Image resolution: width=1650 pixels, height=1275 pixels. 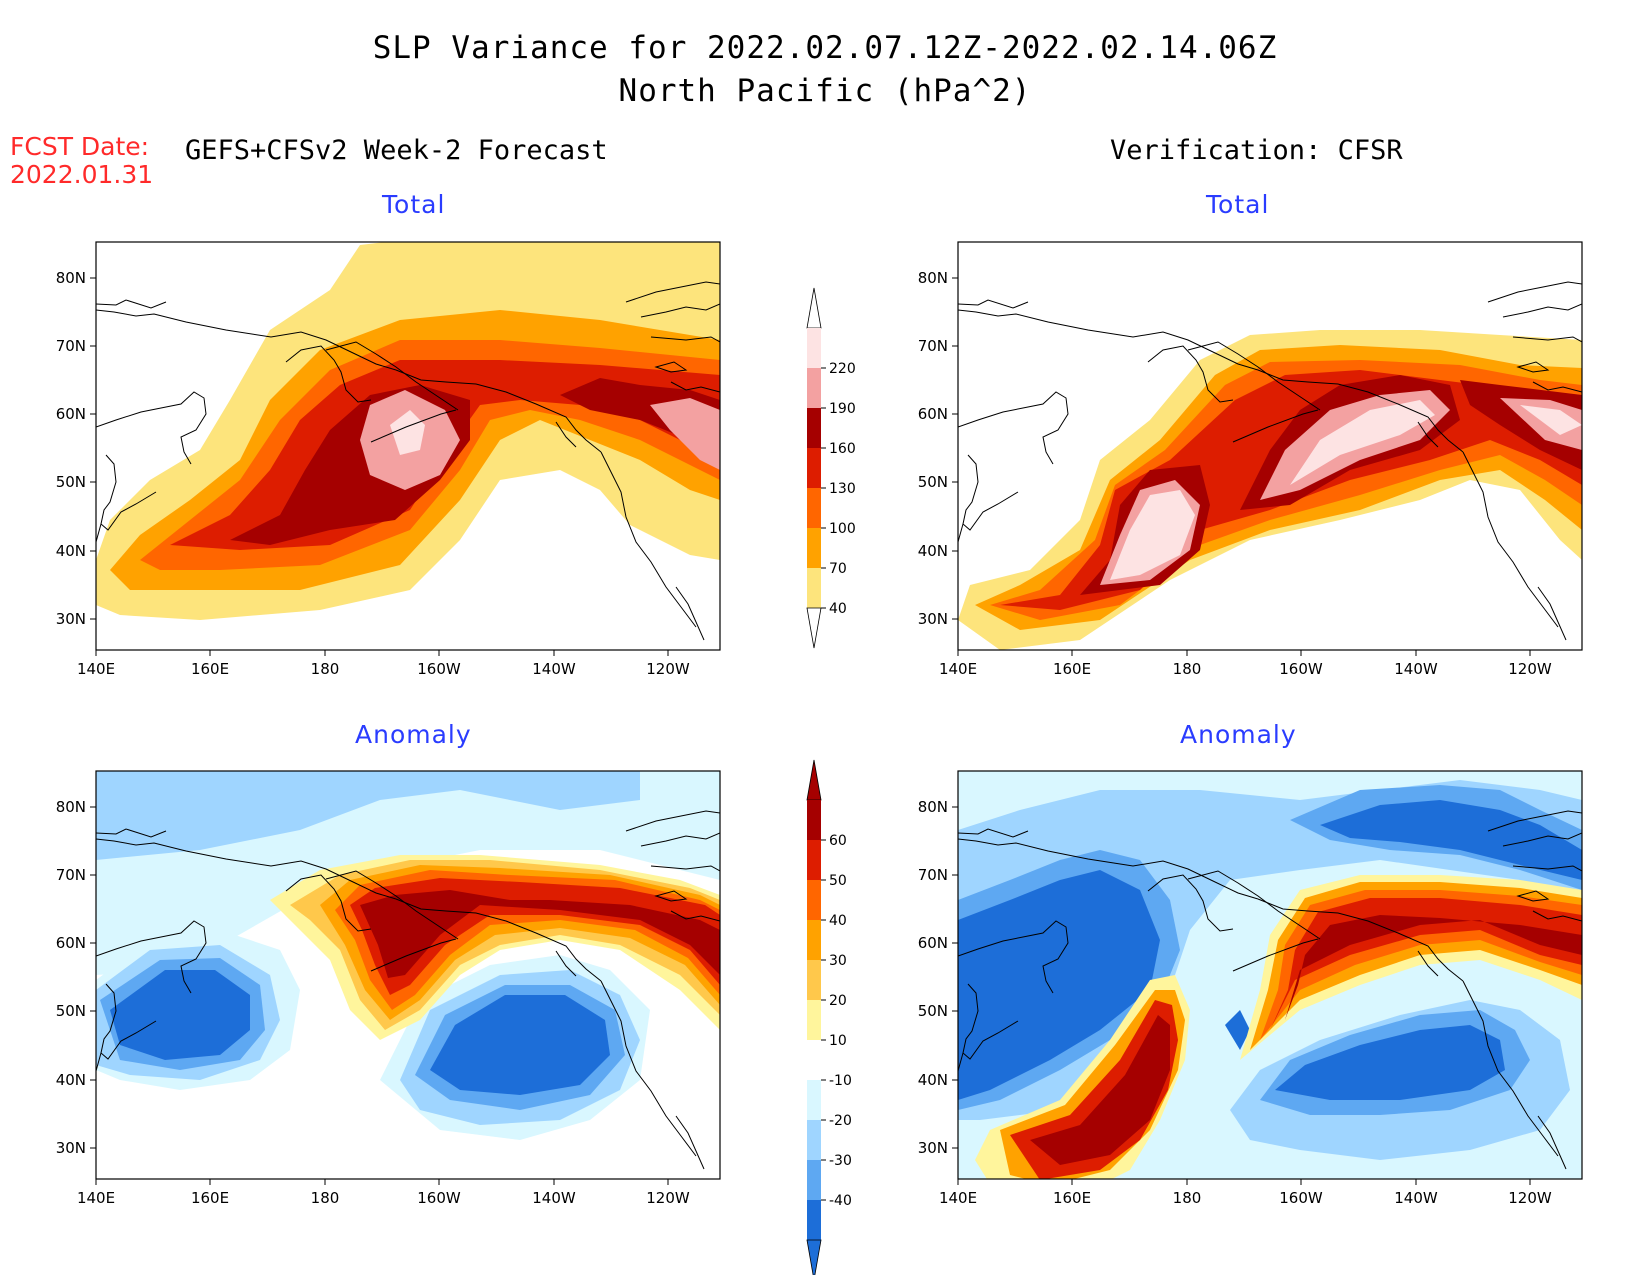 What do you see at coordinates (840, 1081) in the screenshot?
I see `colorbar-label: -10` at bounding box center [840, 1081].